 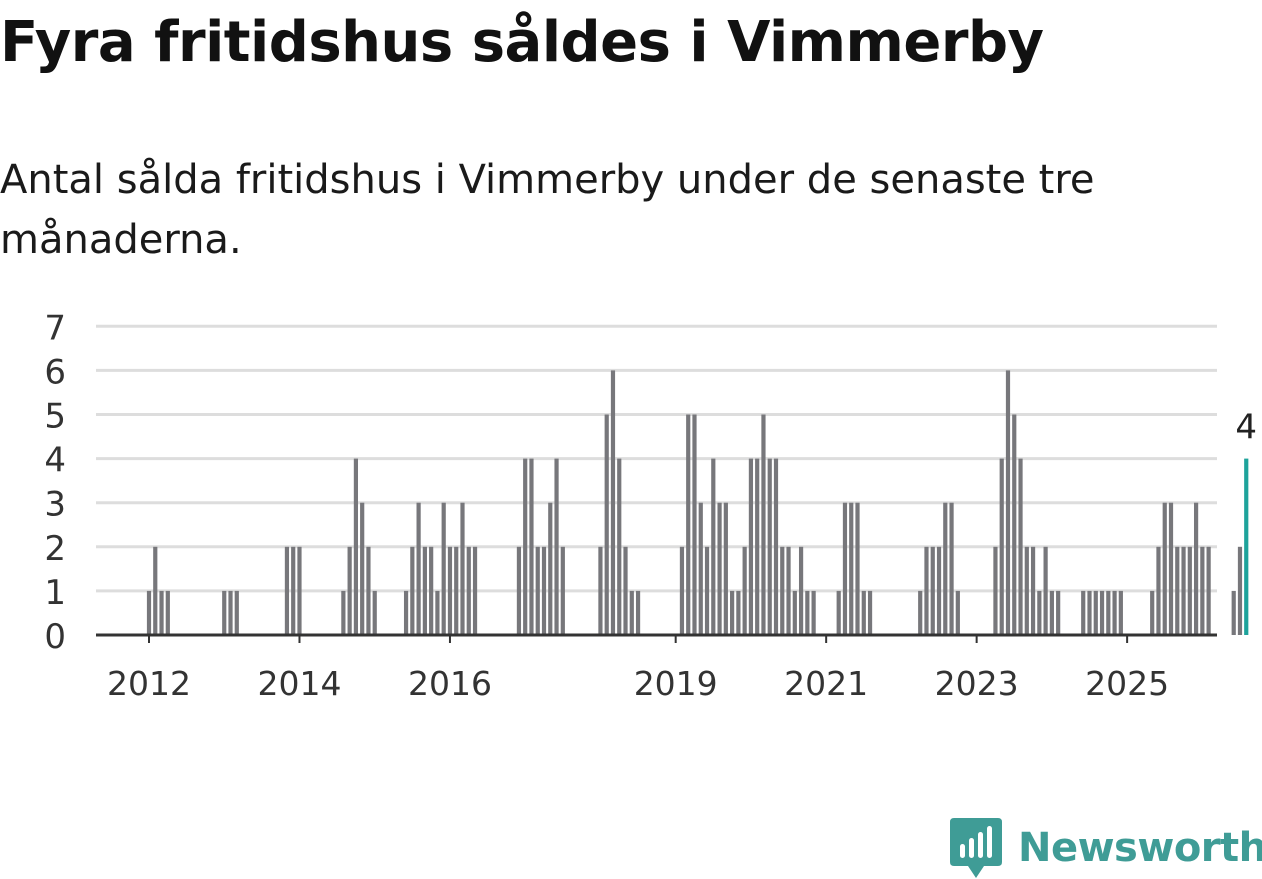 What do you see at coordinates (55, 461) in the screenshot?
I see `y-tick-label: 4` at bounding box center [55, 461].